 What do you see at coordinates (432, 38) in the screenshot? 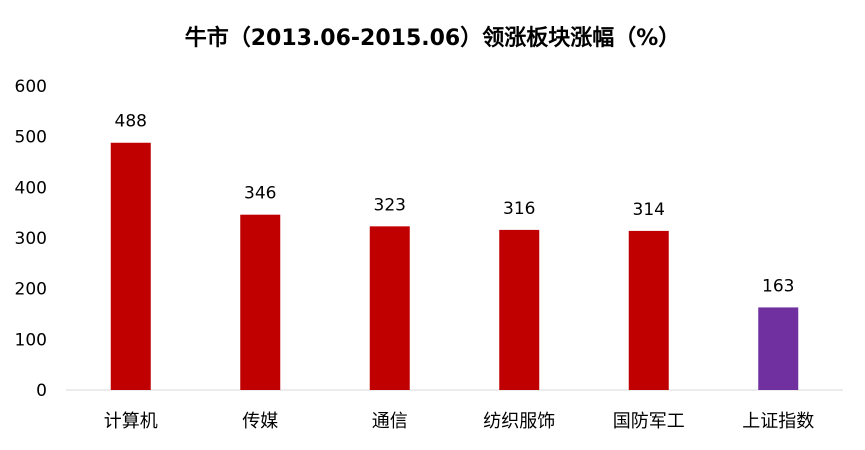
I see `chart-title: 牛市（2013.06-2015.06）领涨板块涨幅（%）` at bounding box center [432, 38].